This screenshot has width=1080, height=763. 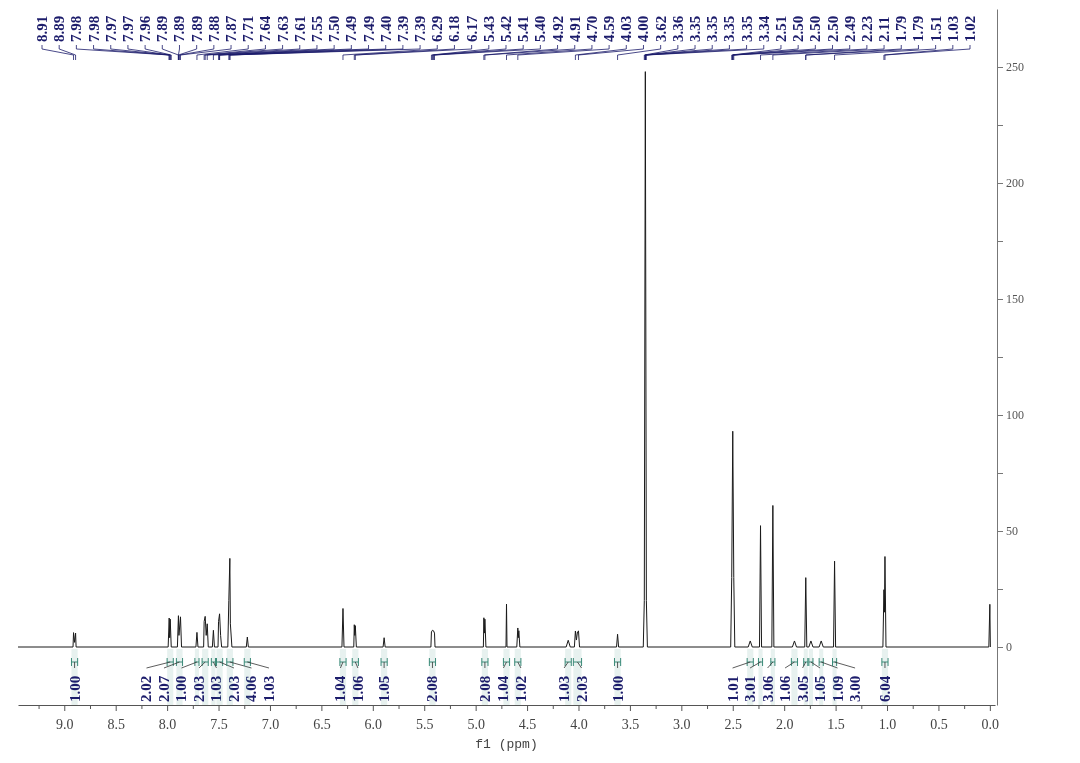 What do you see at coordinates (750, 688) in the screenshot?
I see `band-label: 3.01` at bounding box center [750, 688].